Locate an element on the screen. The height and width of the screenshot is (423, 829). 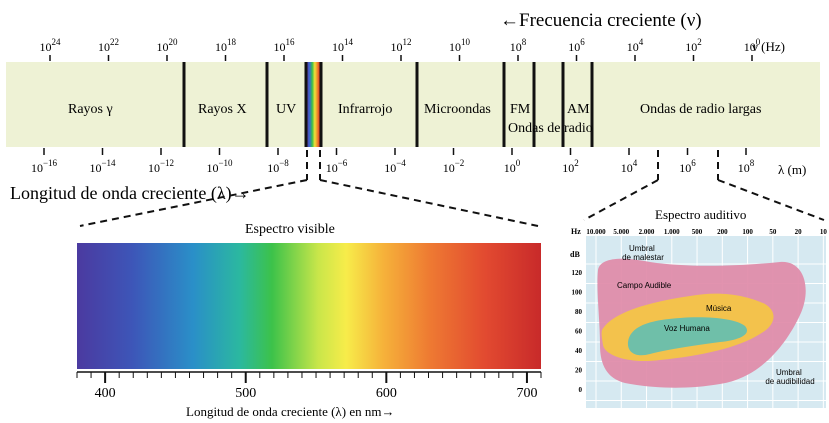
band-microwave: Microondas is located at coordinates (457, 109).